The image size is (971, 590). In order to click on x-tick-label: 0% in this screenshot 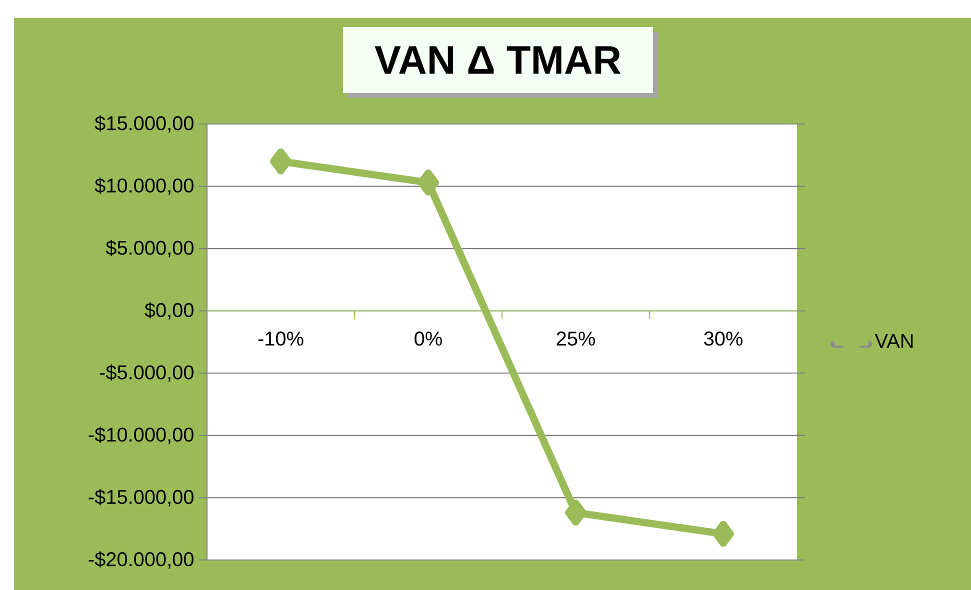, I will do `click(428, 339)`.